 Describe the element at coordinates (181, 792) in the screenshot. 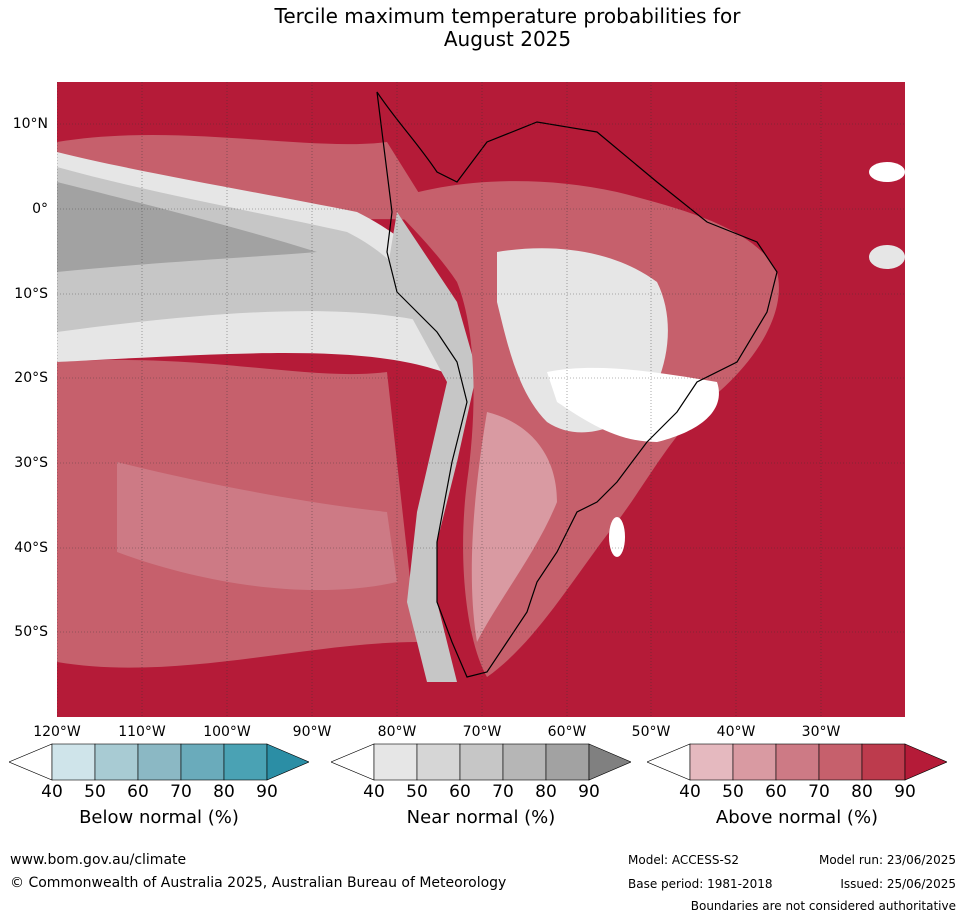

I see `colorbar-below-tick: 70` at that location.